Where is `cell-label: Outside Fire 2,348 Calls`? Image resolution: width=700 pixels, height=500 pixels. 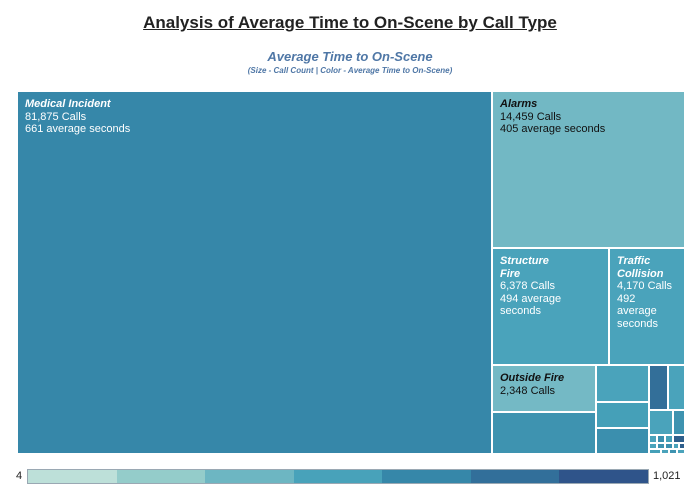 cell-label: Outside Fire 2,348 Calls is located at coordinates (545, 384).